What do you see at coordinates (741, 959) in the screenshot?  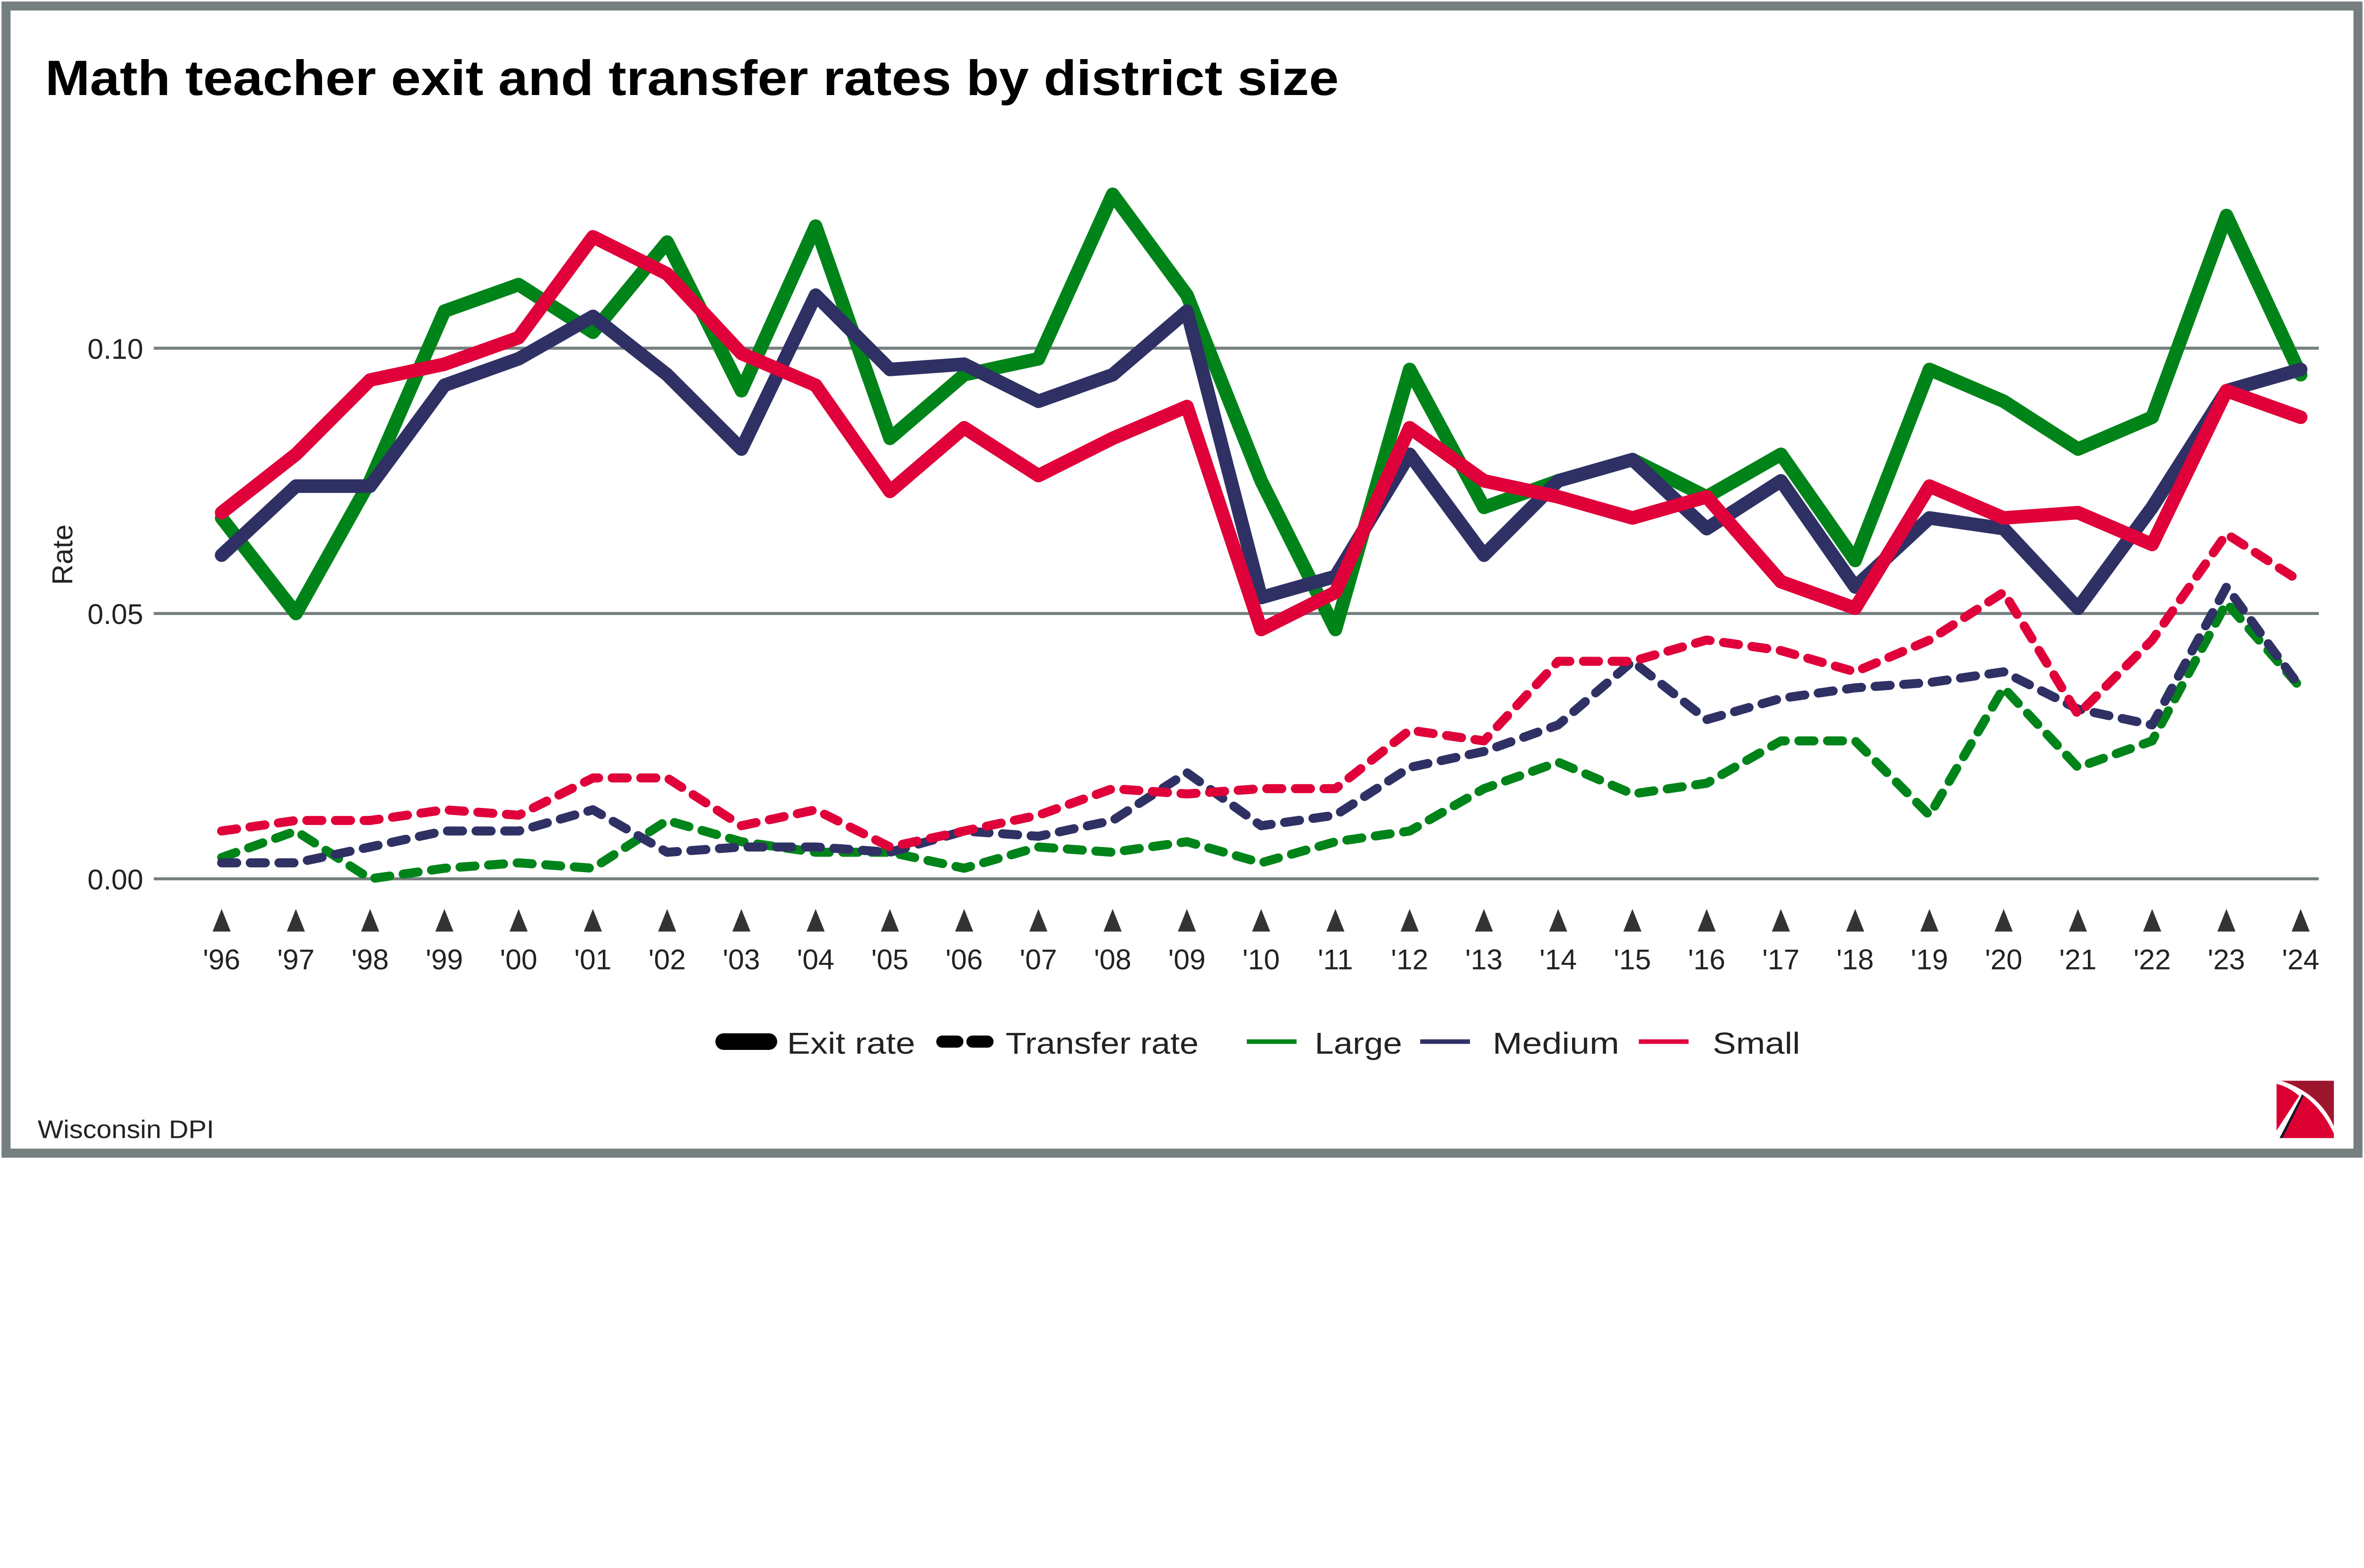 I see `x-tick-label: '03` at bounding box center [741, 959].